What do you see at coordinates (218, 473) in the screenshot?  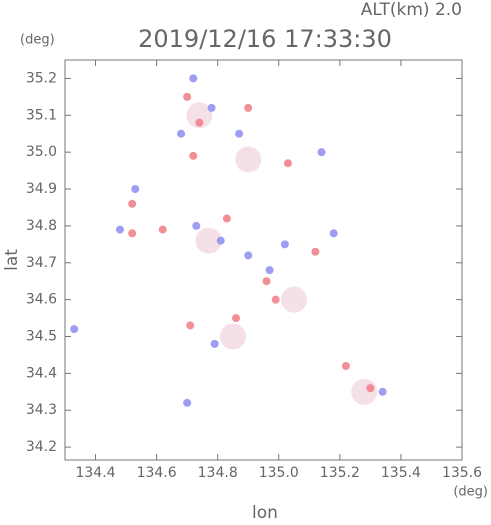 I see `x-tick-label: 134.8` at bounding box center [218, 473].